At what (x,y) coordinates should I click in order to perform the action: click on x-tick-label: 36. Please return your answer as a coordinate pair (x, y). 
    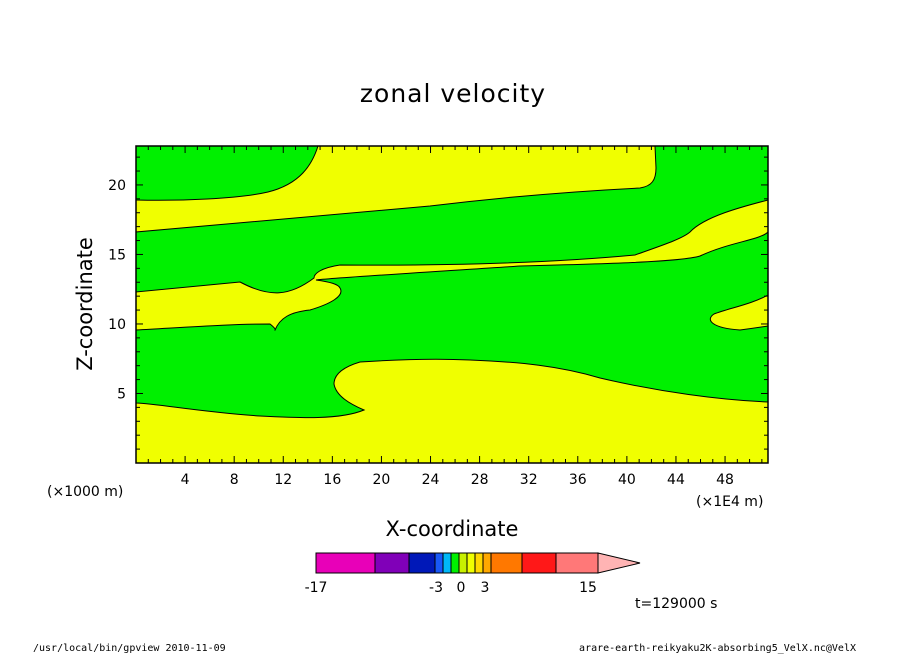
    Looking at the image, I should click on (578, 480).